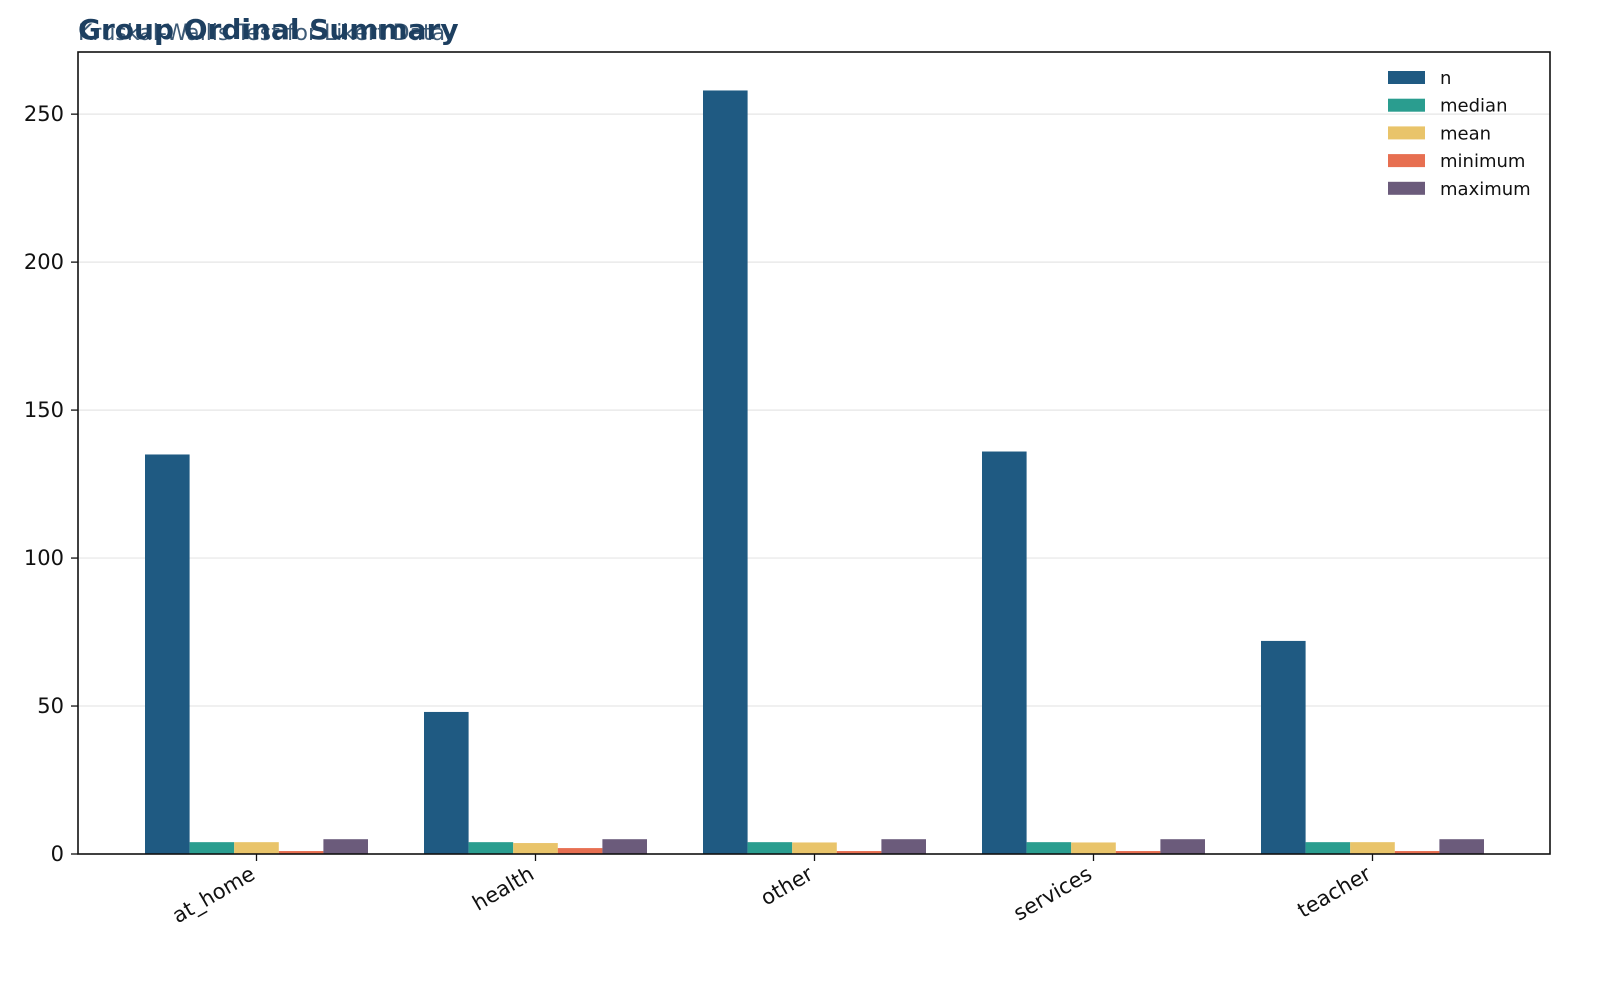  Describe the element at coordinates (580, 851) in the screenshot. I see `bar-minimum-health` at that location.